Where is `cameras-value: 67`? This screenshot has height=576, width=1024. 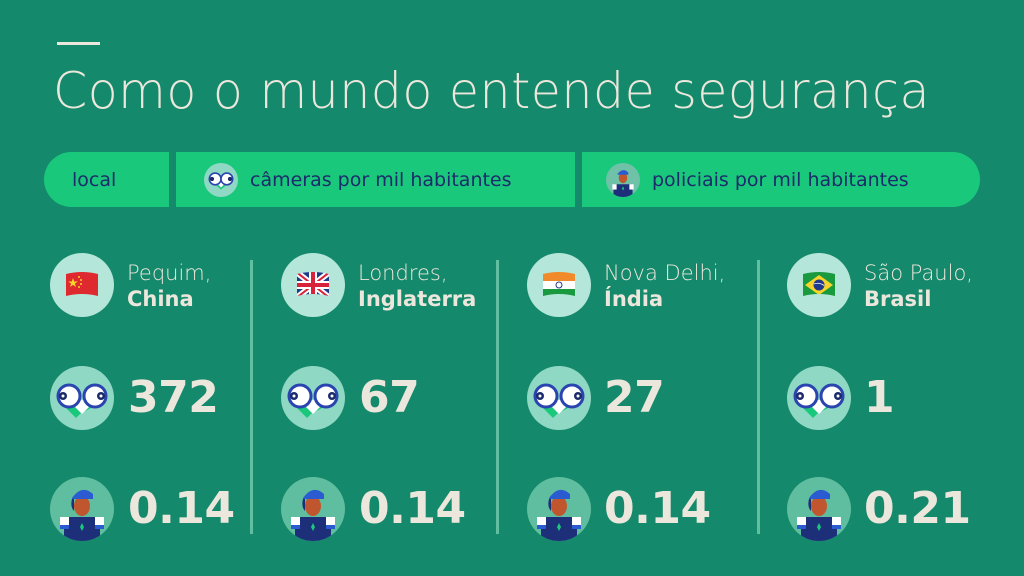 cameras-value: 67 is located at coordinates (389, 397).